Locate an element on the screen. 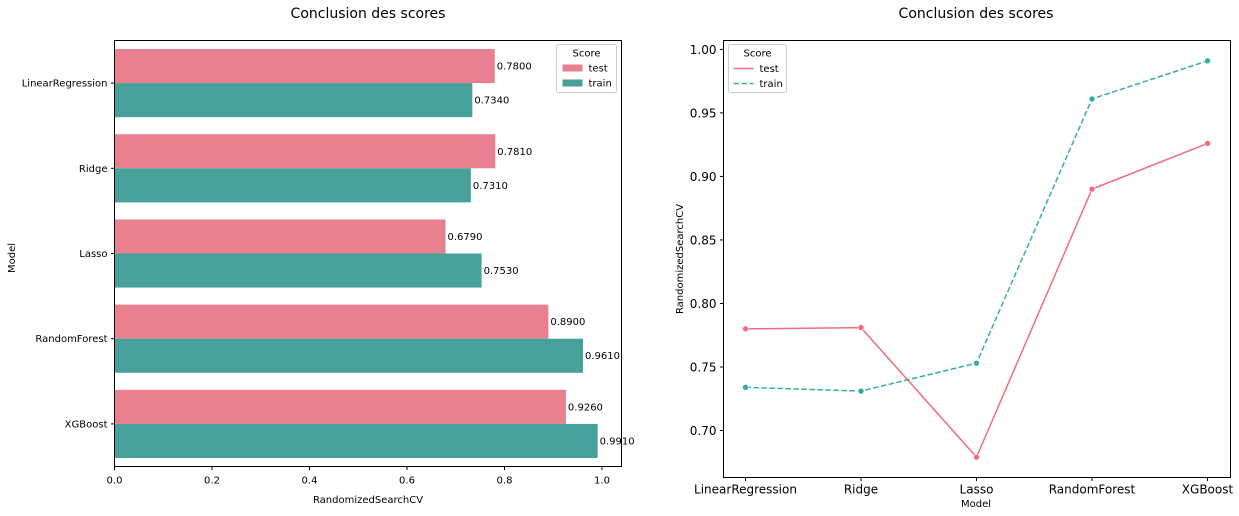 The width and height of the screenshot is (1239, 516). data-label: 0.7340 is located at coordinates (491, 101).